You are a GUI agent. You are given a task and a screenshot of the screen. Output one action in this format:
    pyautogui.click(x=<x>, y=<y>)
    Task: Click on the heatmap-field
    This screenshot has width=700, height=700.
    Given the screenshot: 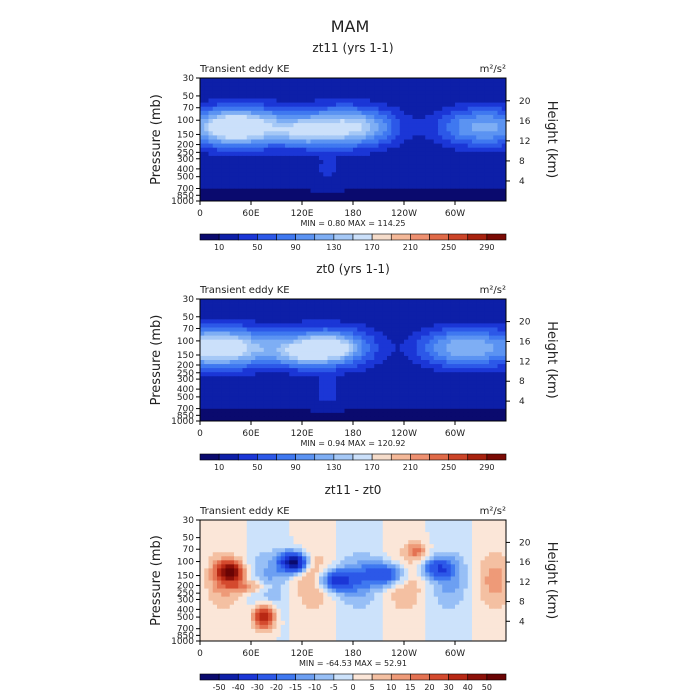 What is the action you would take?
    pyautogui.click(x=353, y=140)
    